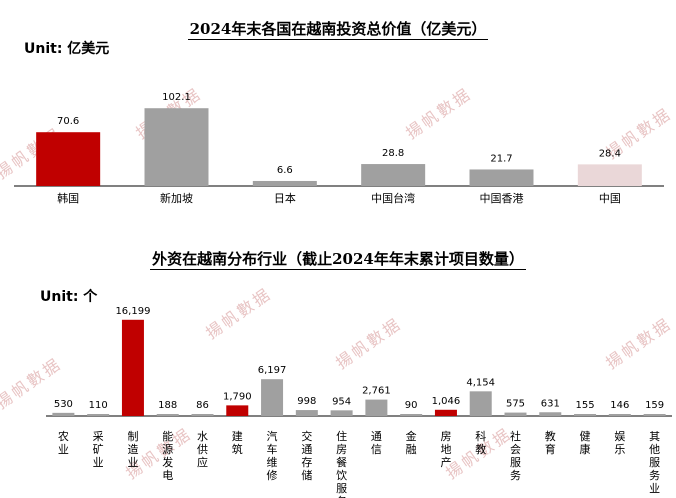 Image resolution: width=676 pixels, height=498 pixels. I want to click on data-label: 530, so click(63, 404).